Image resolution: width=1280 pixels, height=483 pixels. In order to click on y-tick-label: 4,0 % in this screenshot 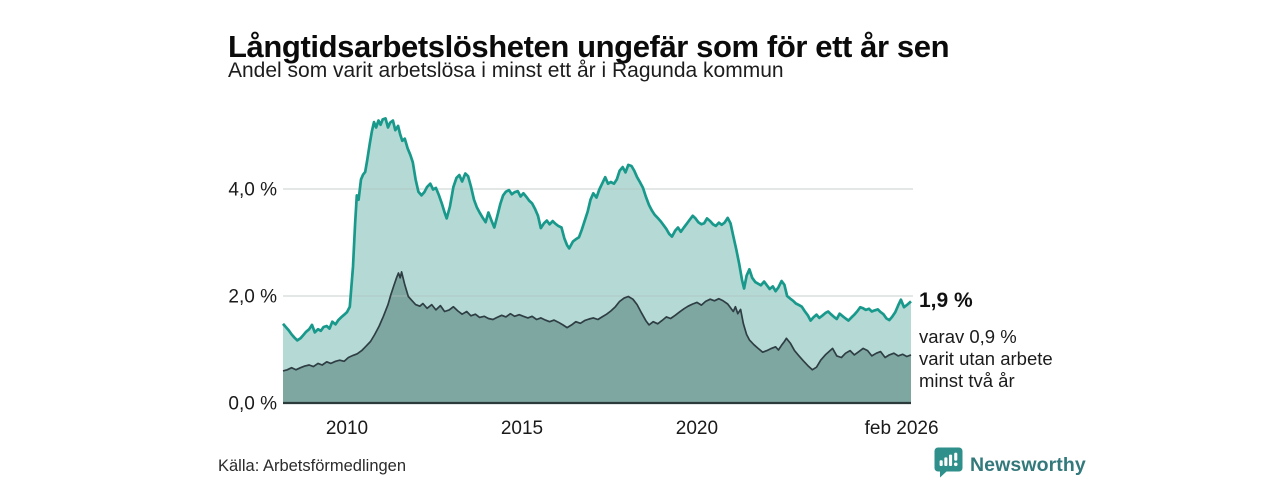, I will do `click(252, 190)`.